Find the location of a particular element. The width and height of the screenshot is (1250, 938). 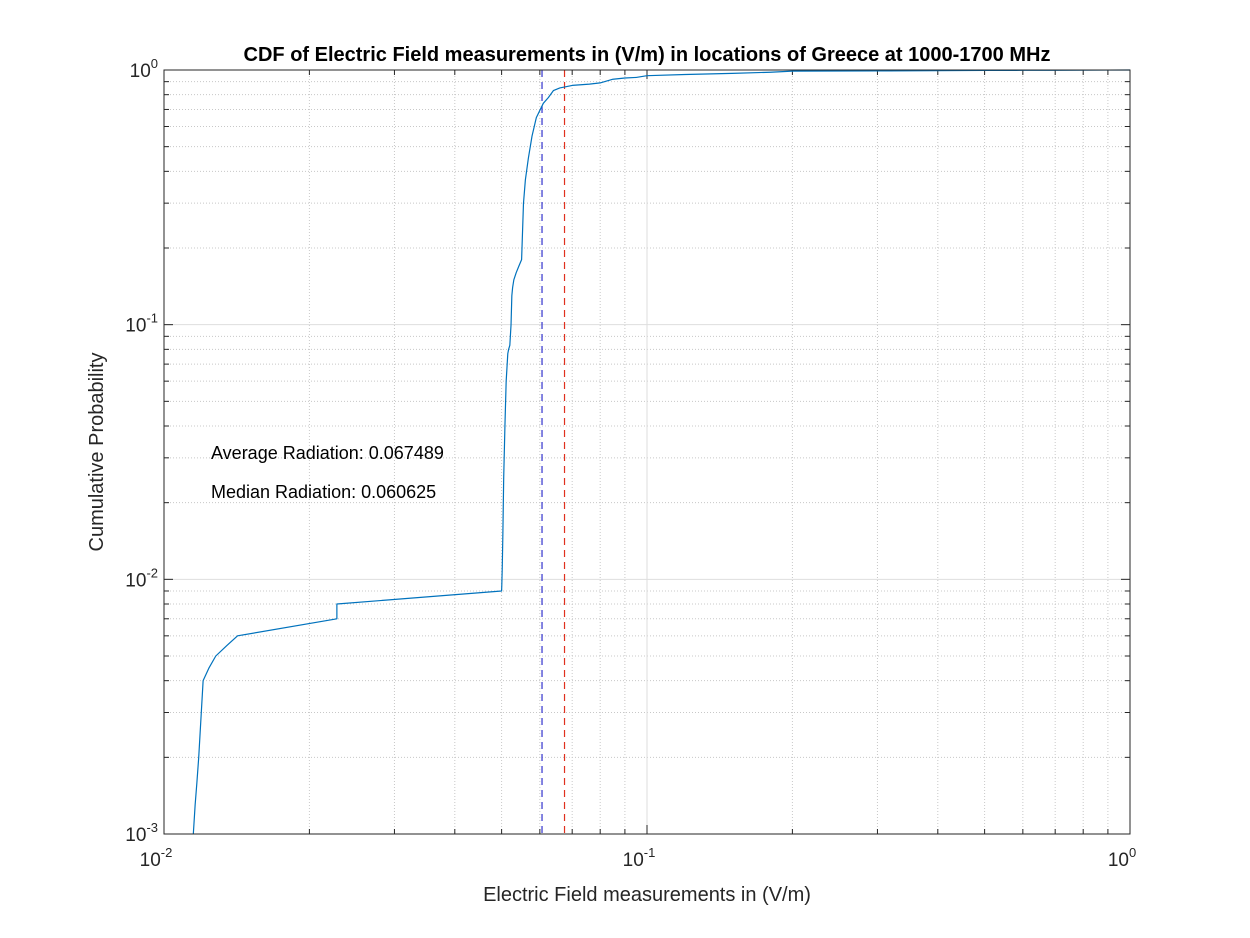

x-axis-label: Electric Field measurements in (V/m) is located at coordinates (647, 895).